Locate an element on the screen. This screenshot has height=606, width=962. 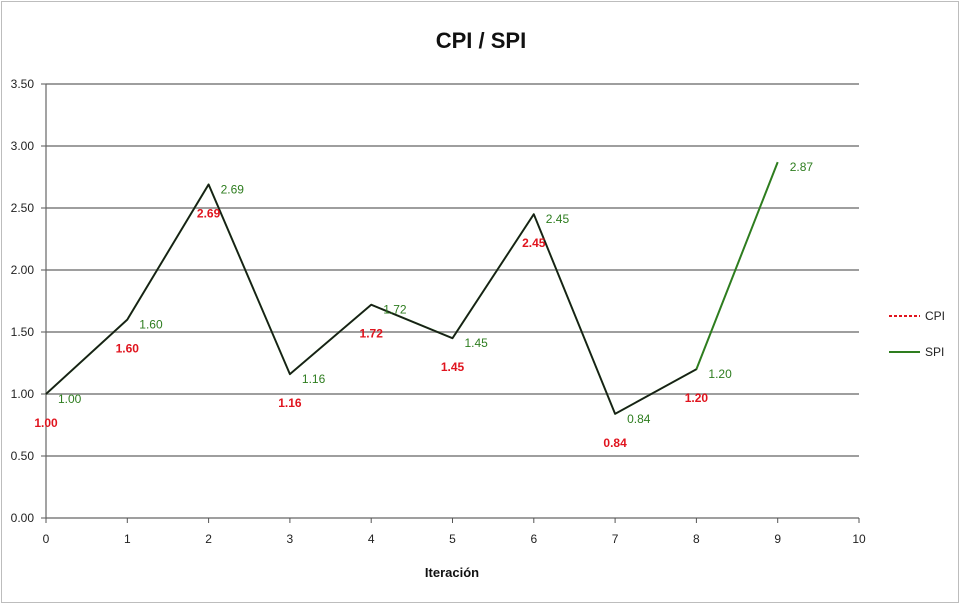
data-label-cpi: 1.16 is located at coordinates (290, 403).